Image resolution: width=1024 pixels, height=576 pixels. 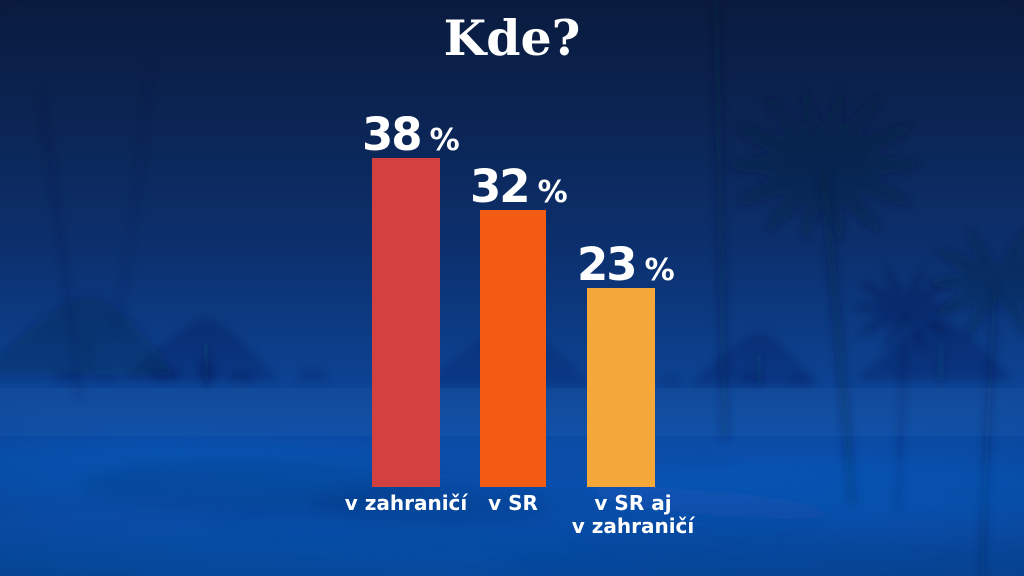 What do you see at coordinates (392, 134) in the screenshot?
I see `bar-value-number: 38` at bounding box center [392, 134].